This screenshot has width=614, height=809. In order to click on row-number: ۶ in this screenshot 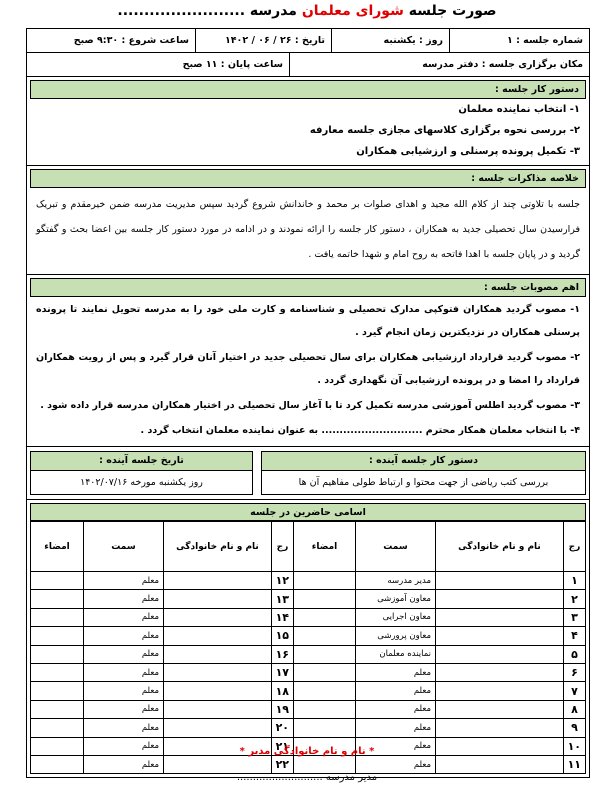, I will do `click(574, 672)`.